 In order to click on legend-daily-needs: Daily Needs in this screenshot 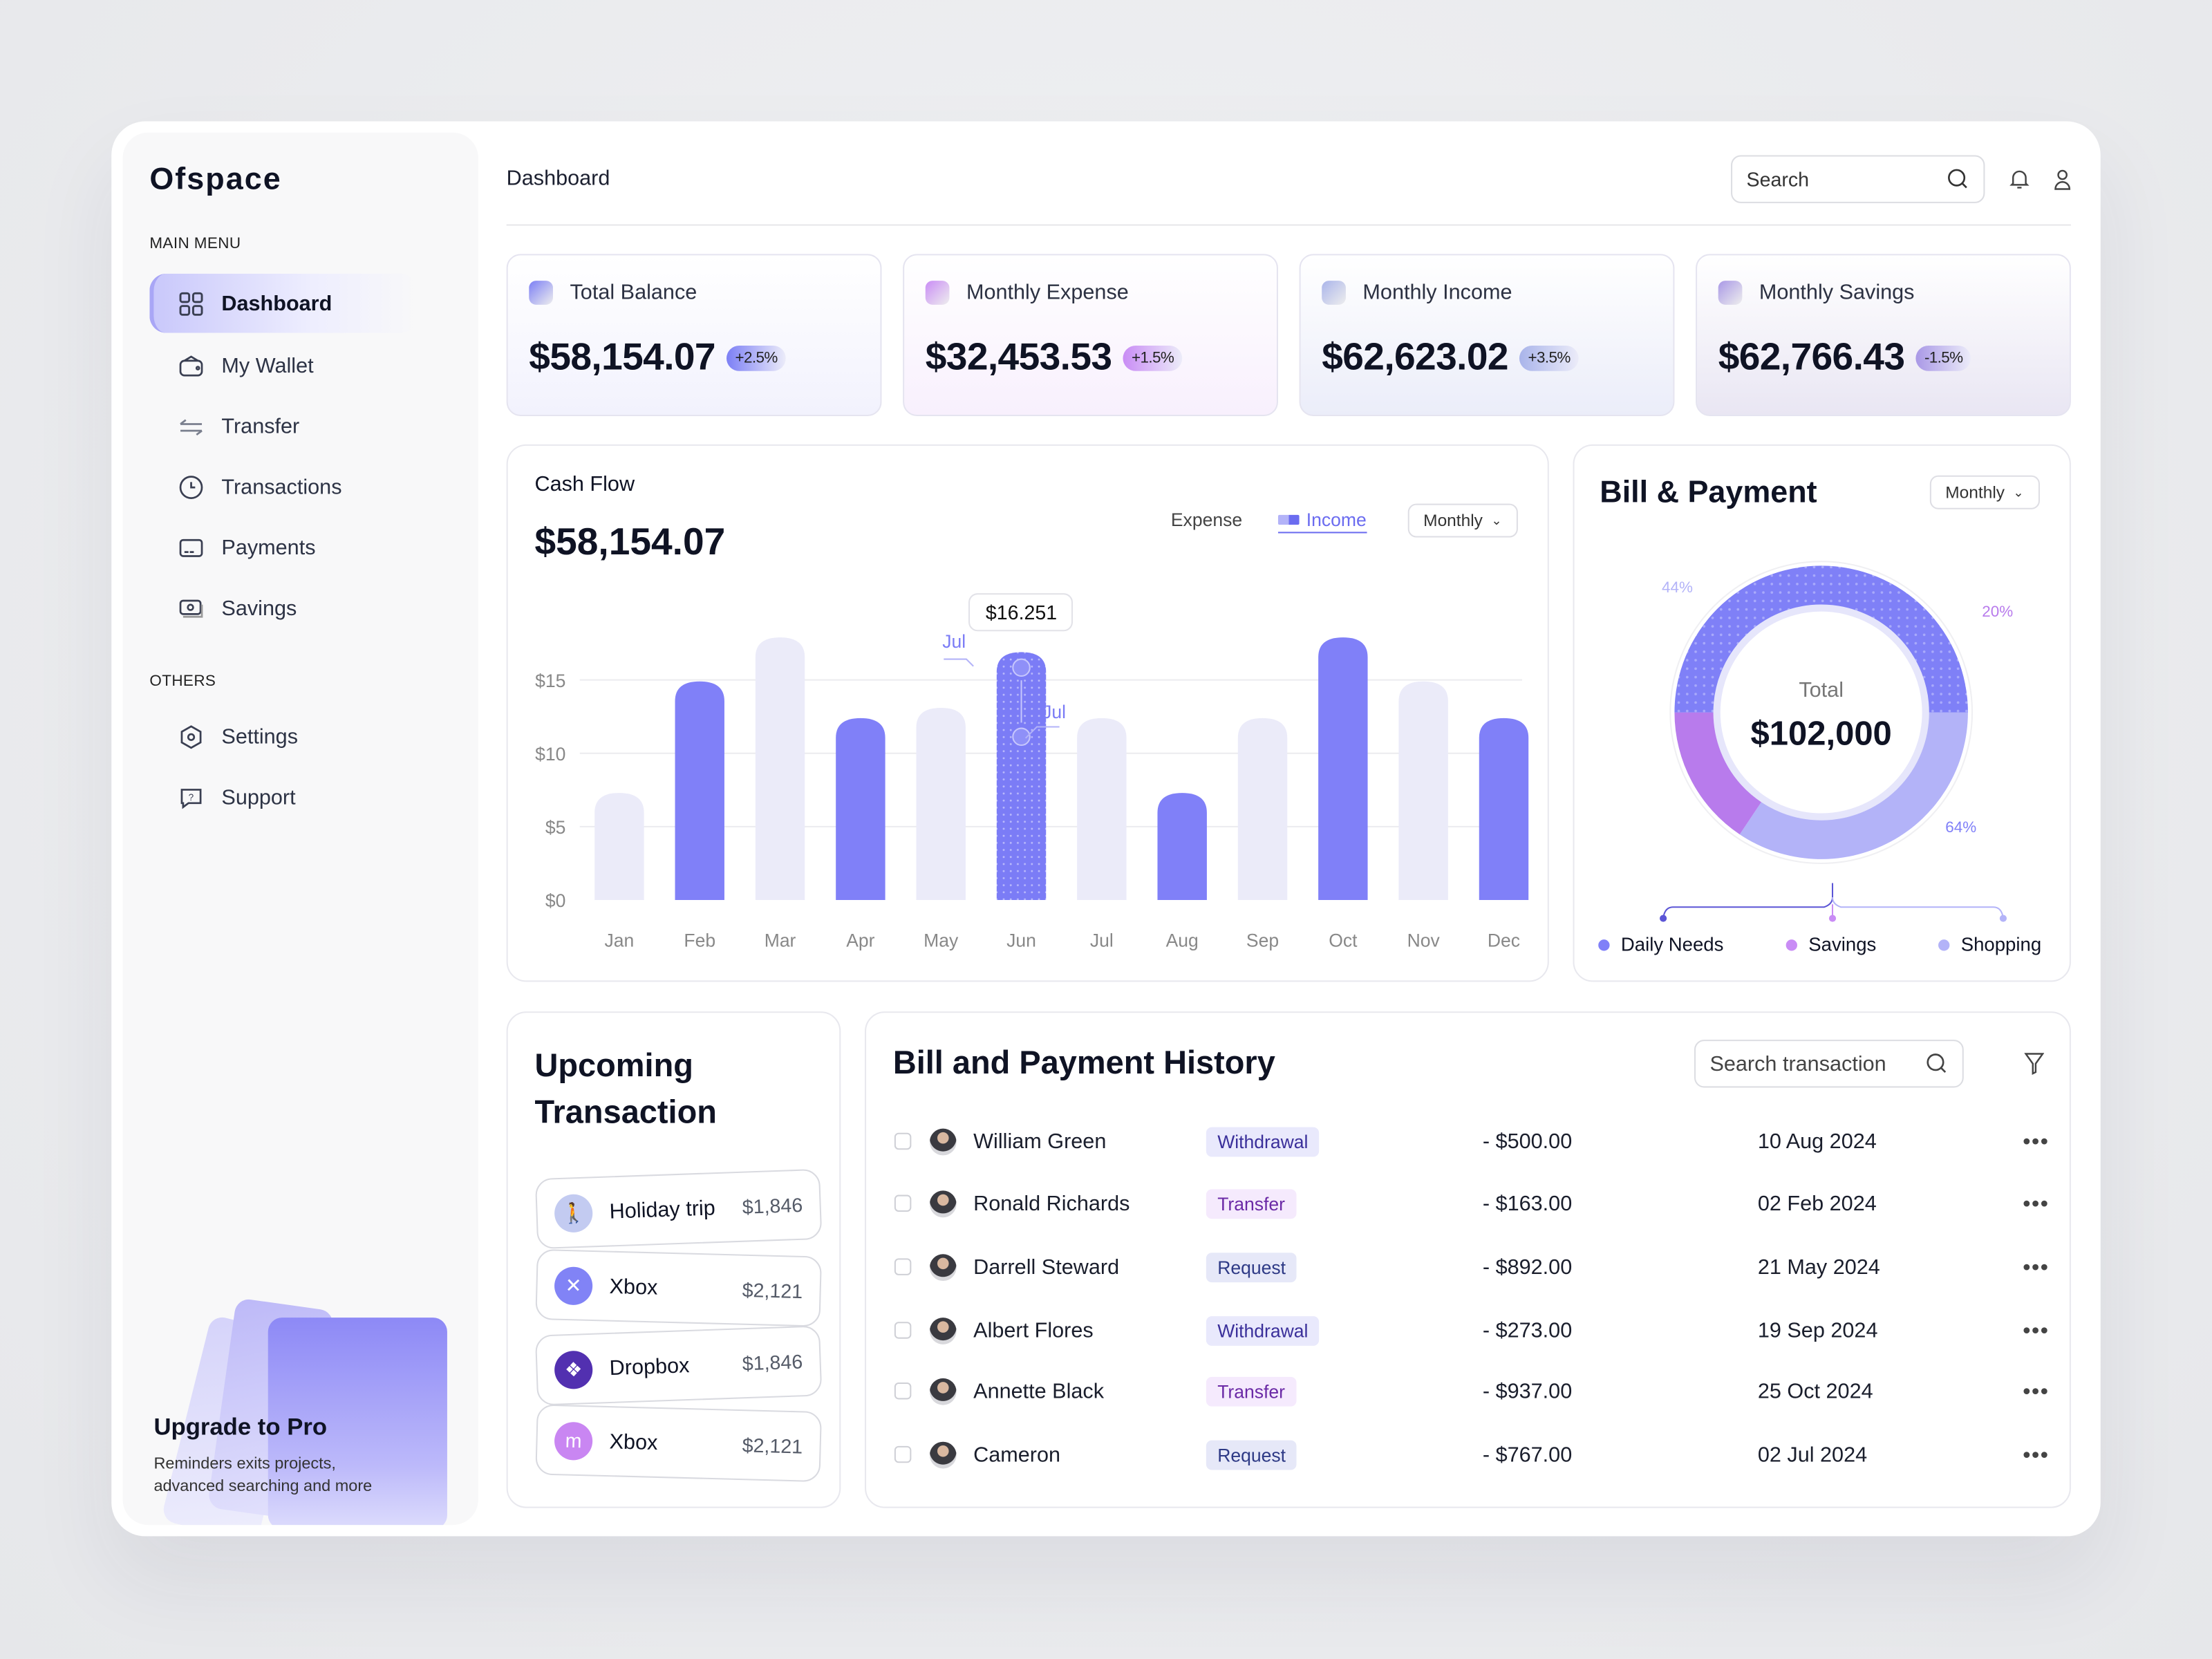, I will do `click(1661, 944)`.